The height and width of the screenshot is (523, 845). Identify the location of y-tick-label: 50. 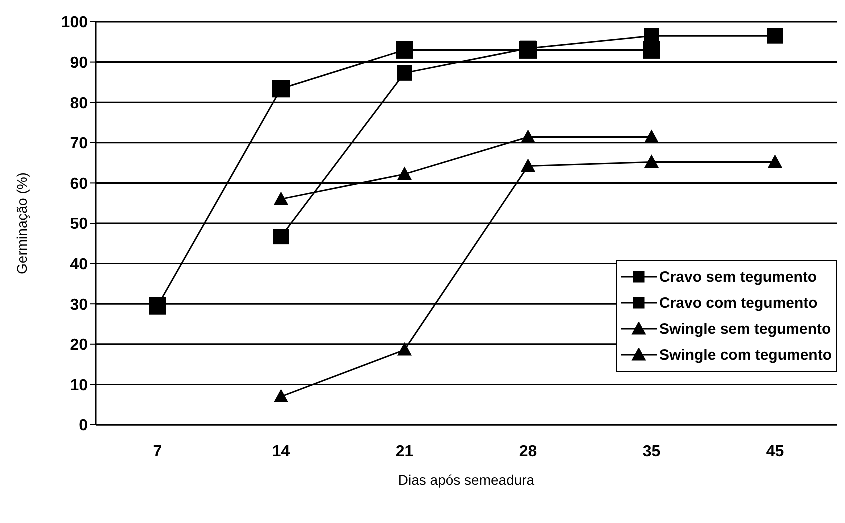
(79, 225).